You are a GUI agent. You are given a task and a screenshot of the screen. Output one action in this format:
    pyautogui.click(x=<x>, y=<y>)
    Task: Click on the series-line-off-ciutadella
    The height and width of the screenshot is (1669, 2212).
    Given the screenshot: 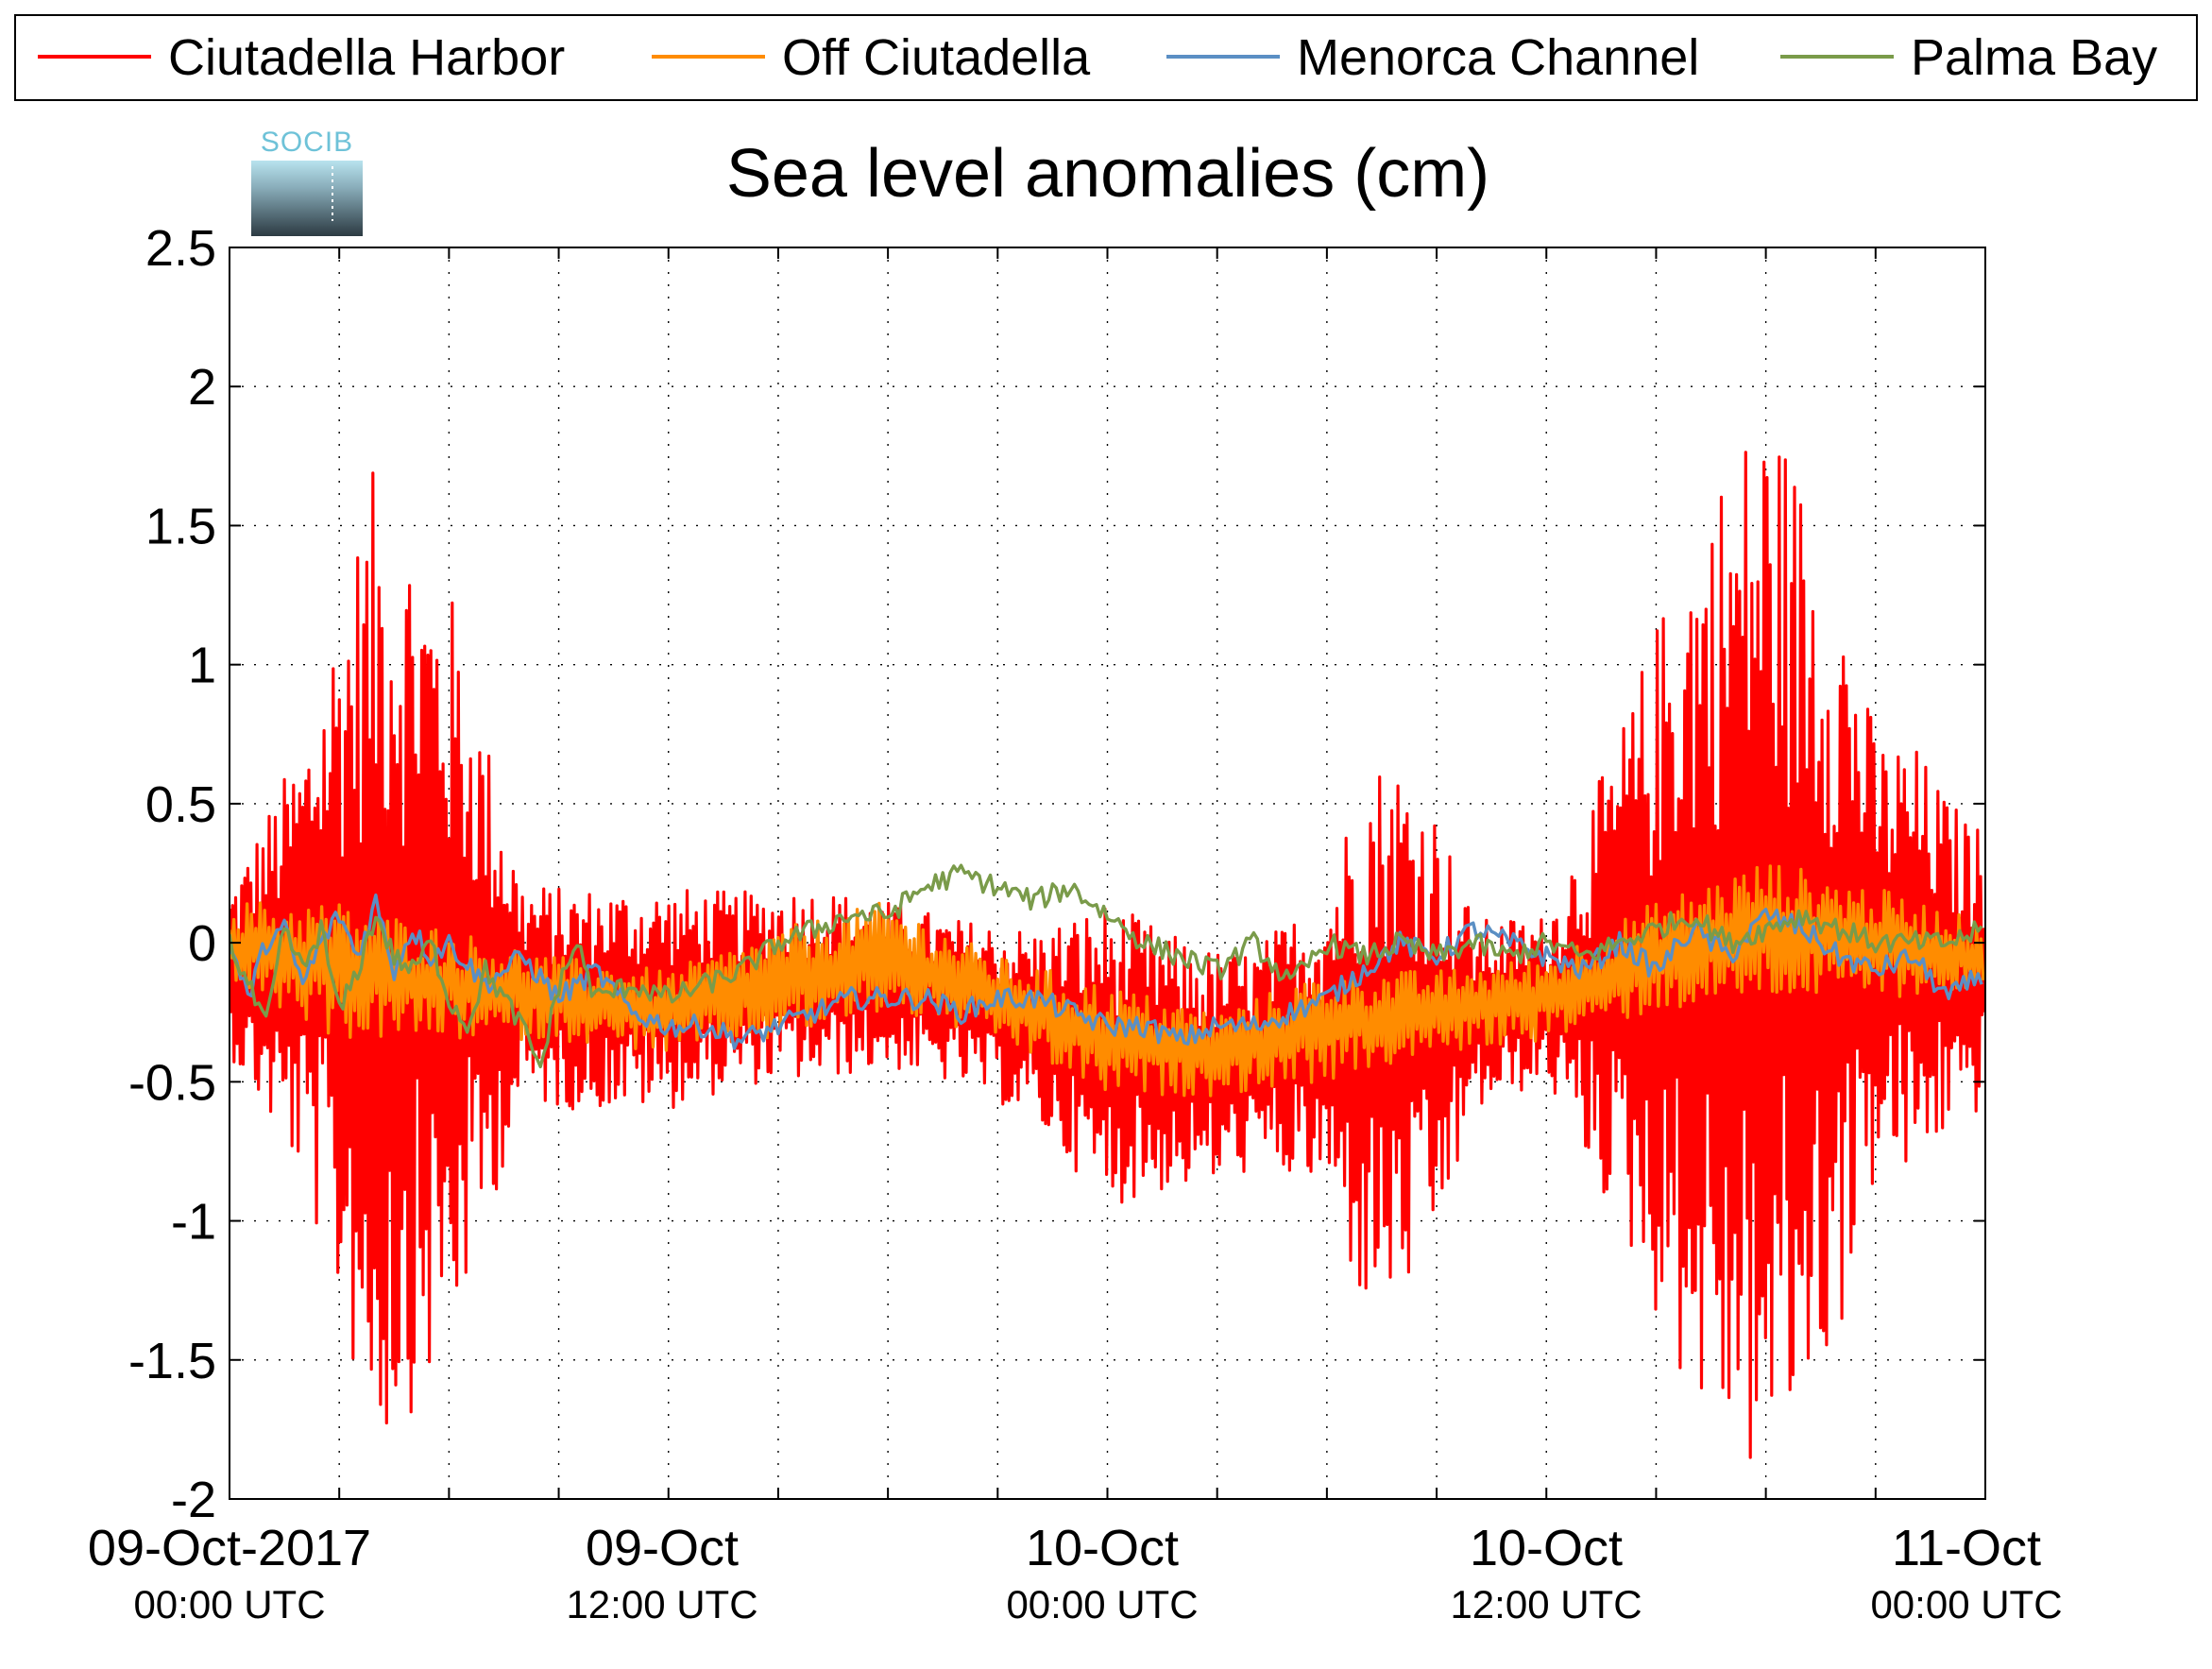 What is the action you would take?
    pyautogui.click(x=1107, y=981)
    